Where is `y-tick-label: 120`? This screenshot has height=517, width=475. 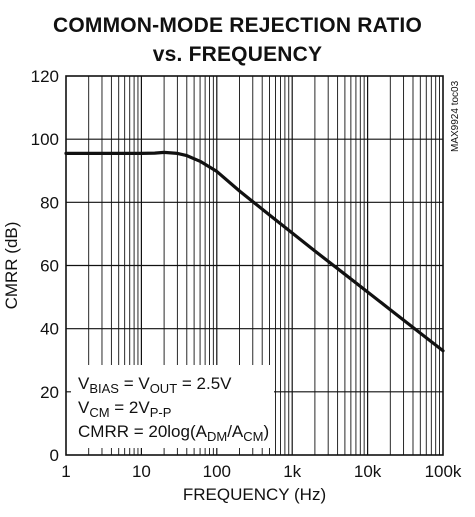 y-tick-label: 120 is located at coordinates (45, 76).